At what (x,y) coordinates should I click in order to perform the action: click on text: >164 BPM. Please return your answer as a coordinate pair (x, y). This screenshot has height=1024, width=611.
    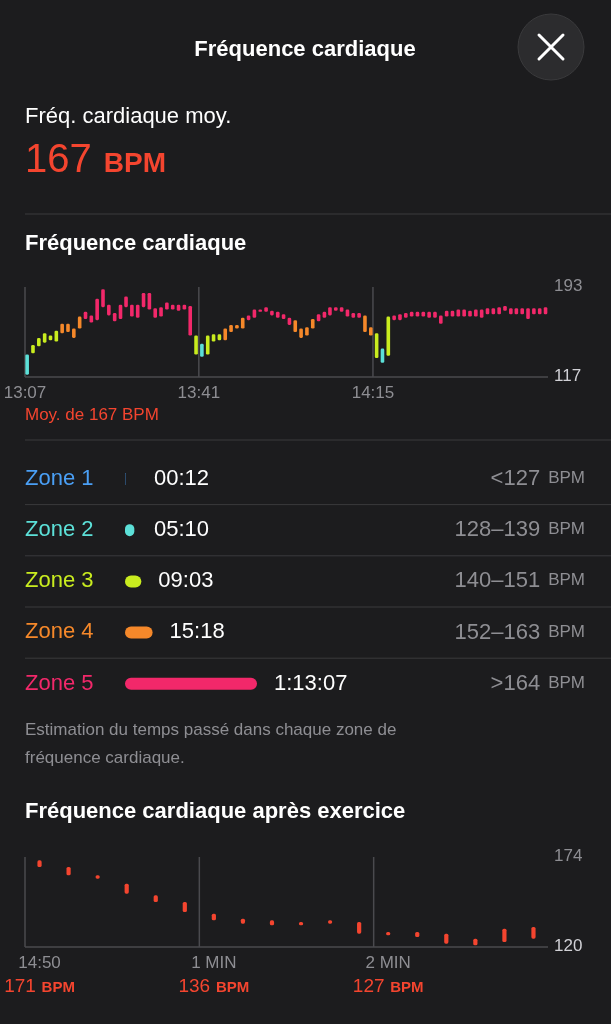
    Looking at the image, I should click on (537, 682).